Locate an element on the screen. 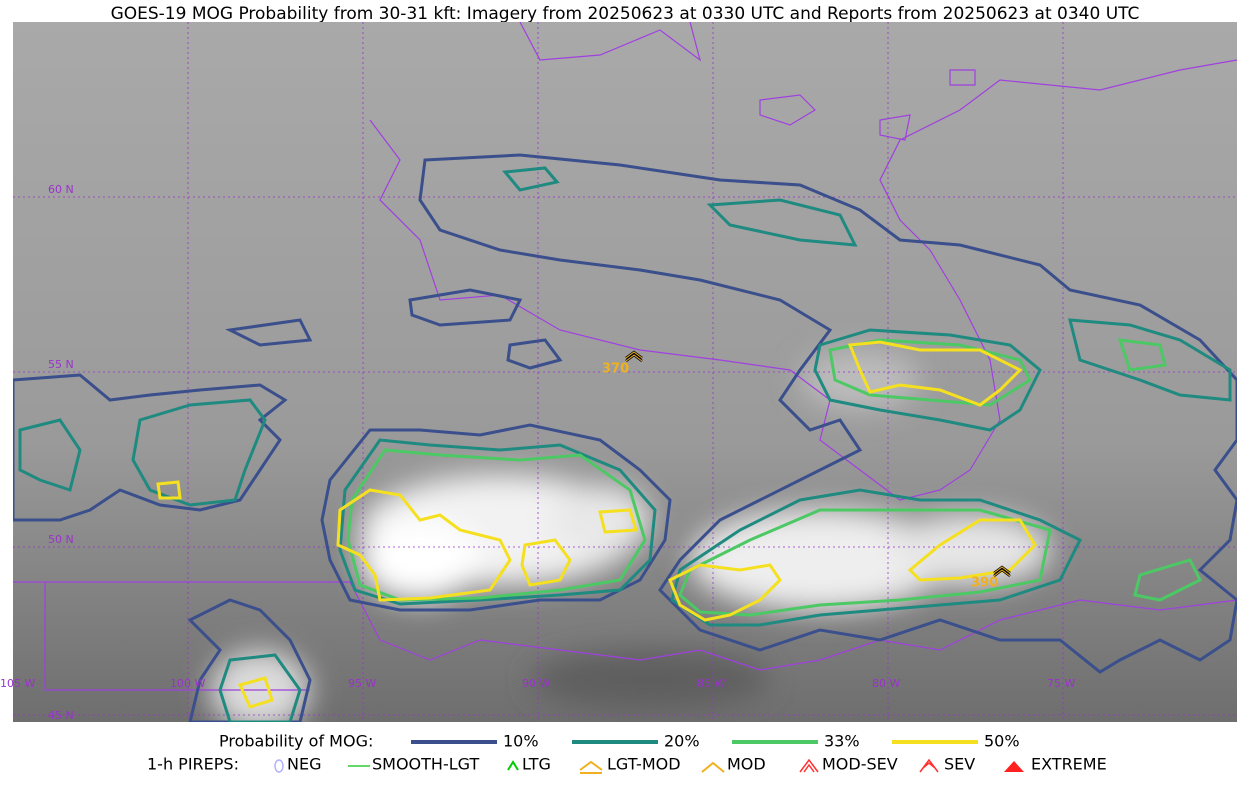 This screenshot has width=1250, height=786. legend-label: SEV is located at coordinates (959, 764).